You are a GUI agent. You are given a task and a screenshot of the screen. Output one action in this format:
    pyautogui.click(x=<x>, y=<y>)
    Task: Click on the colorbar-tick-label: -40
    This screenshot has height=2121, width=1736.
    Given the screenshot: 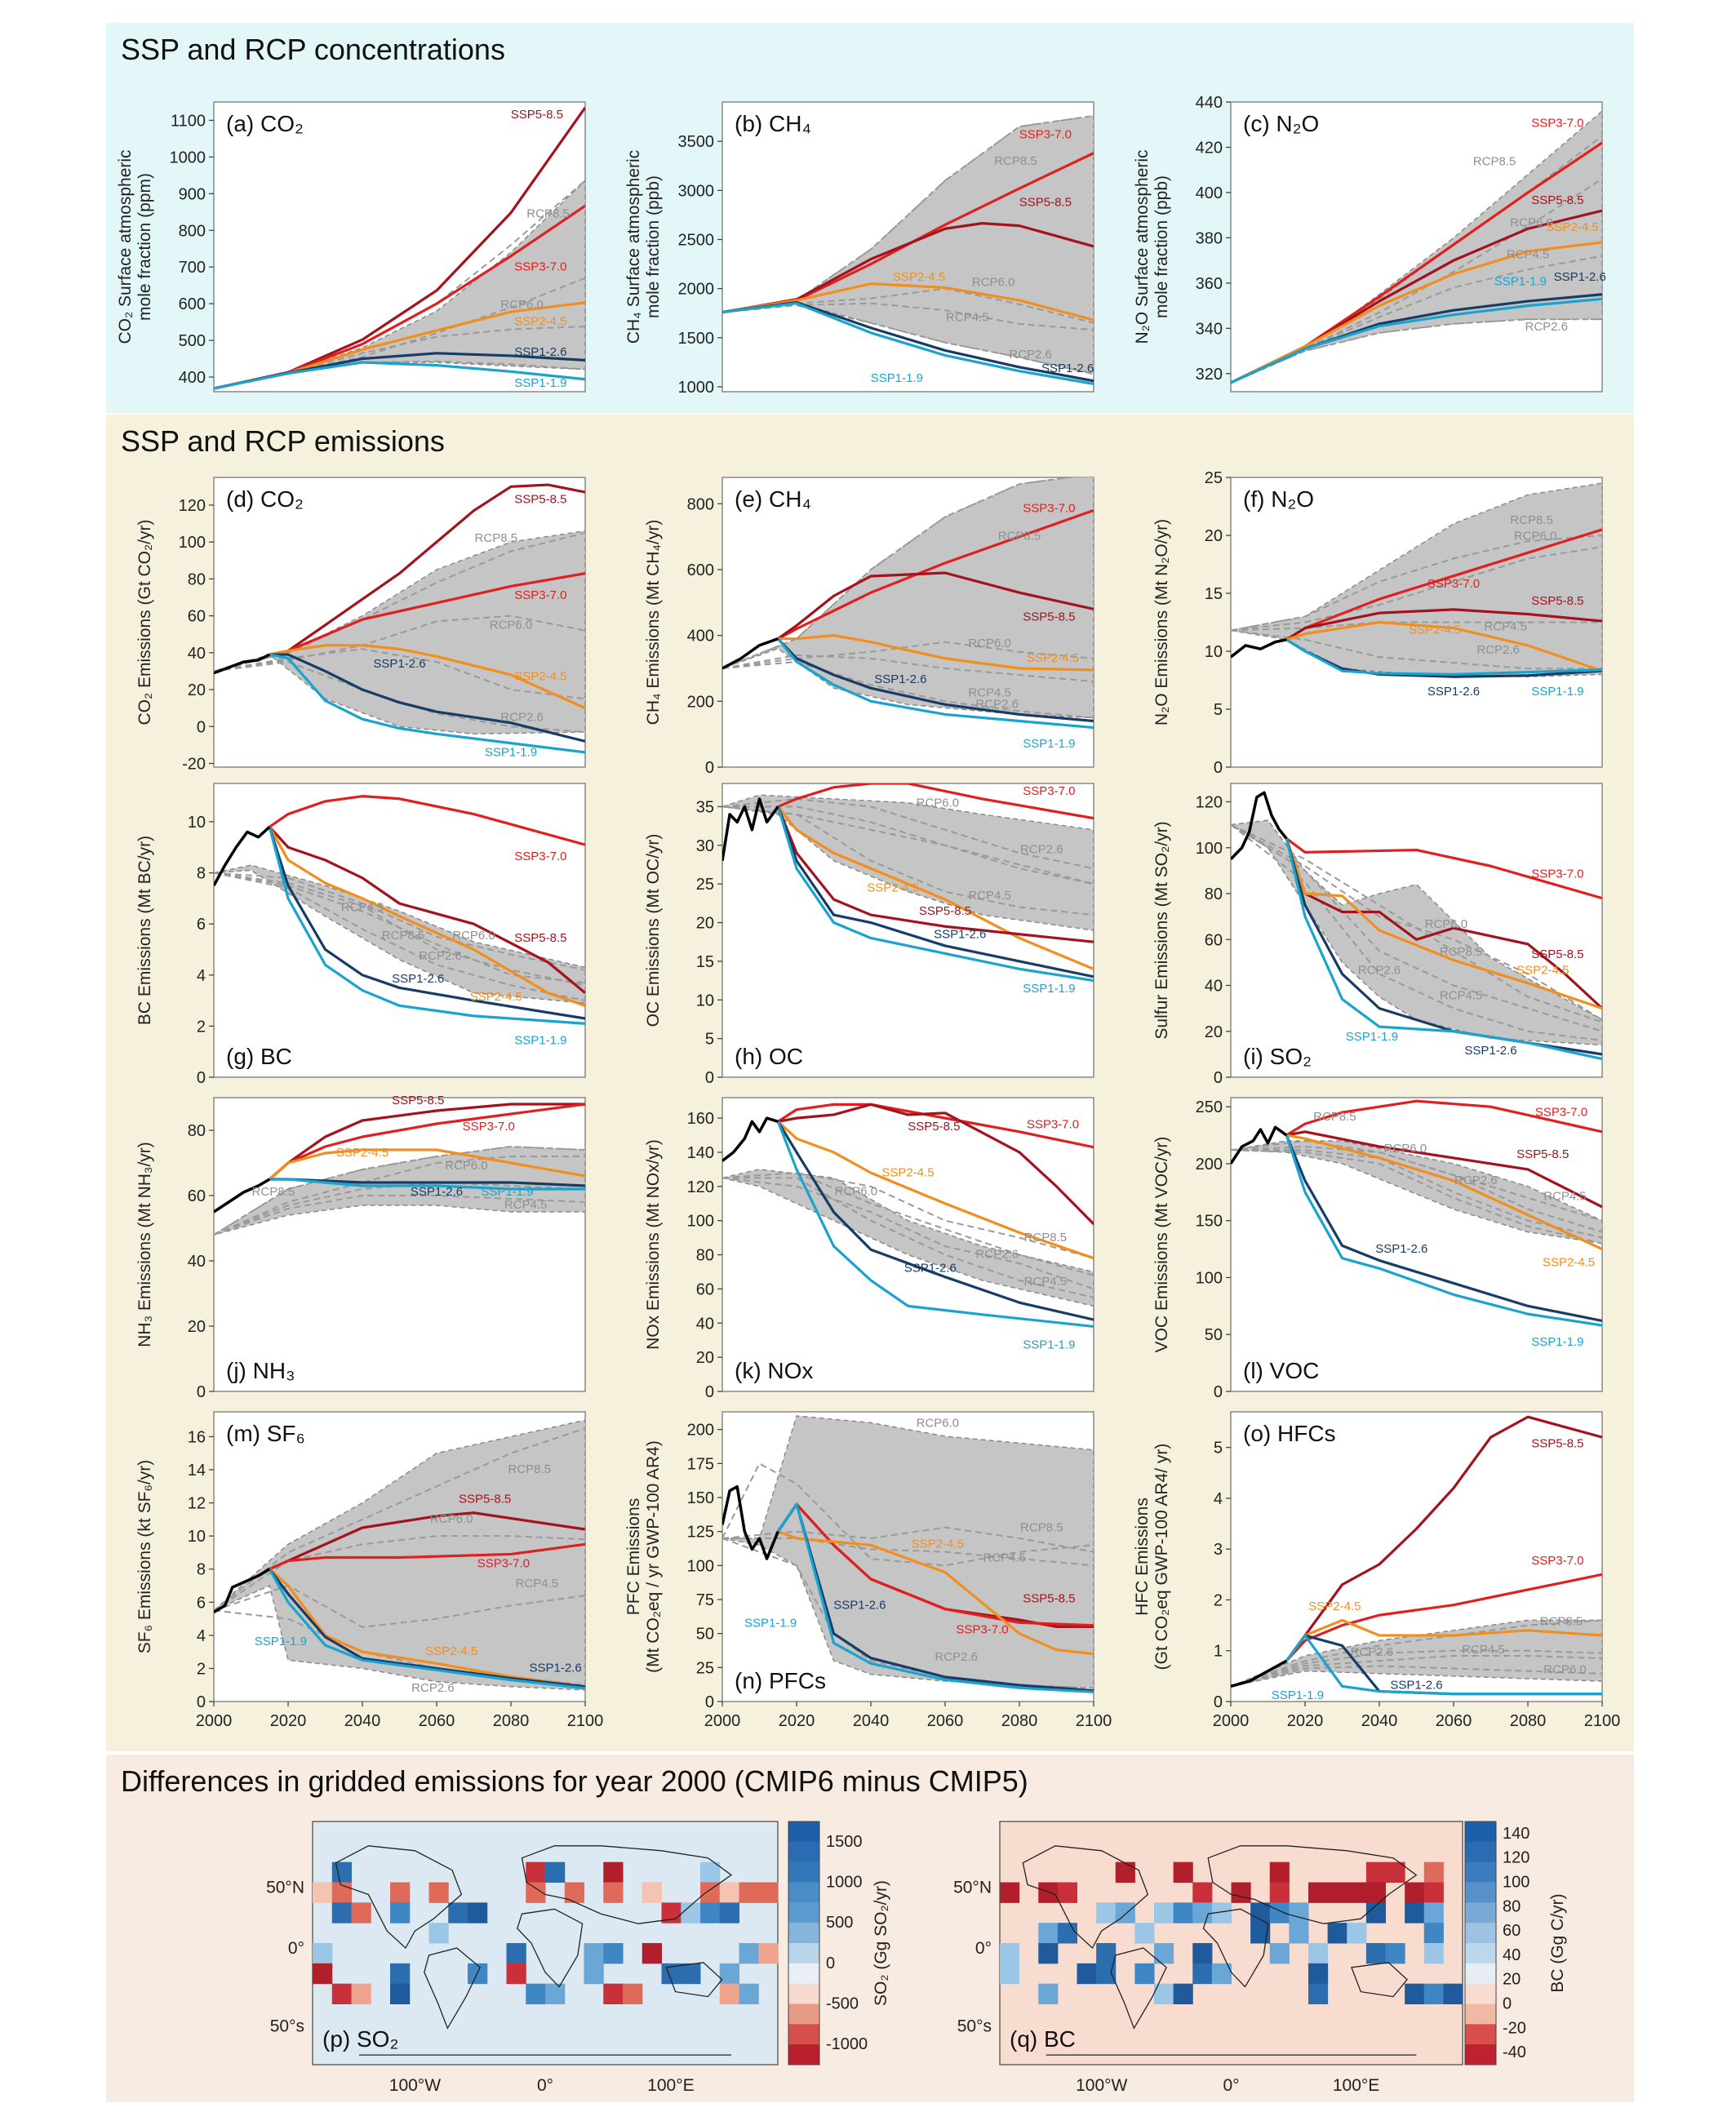 What is the action you would take?
    pyautogui.click(x=1514, y=2052)
    